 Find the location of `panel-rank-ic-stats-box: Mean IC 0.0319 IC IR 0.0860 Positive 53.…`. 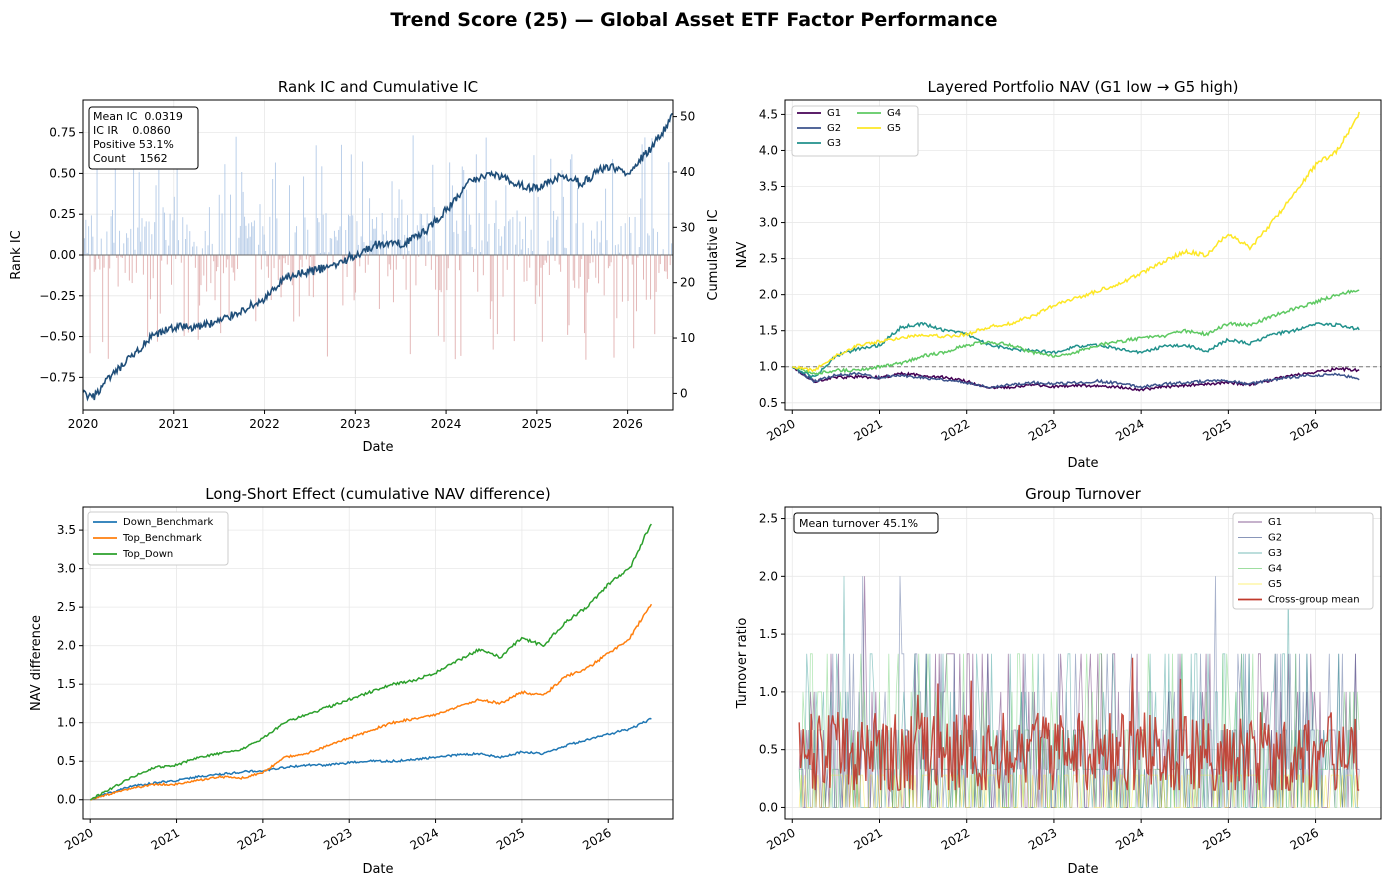

panel-rank-ic-stats-box: Mean IC 0.0319 IC IR 0.0860 Positive 53.… is located at coordinates (143, 138).